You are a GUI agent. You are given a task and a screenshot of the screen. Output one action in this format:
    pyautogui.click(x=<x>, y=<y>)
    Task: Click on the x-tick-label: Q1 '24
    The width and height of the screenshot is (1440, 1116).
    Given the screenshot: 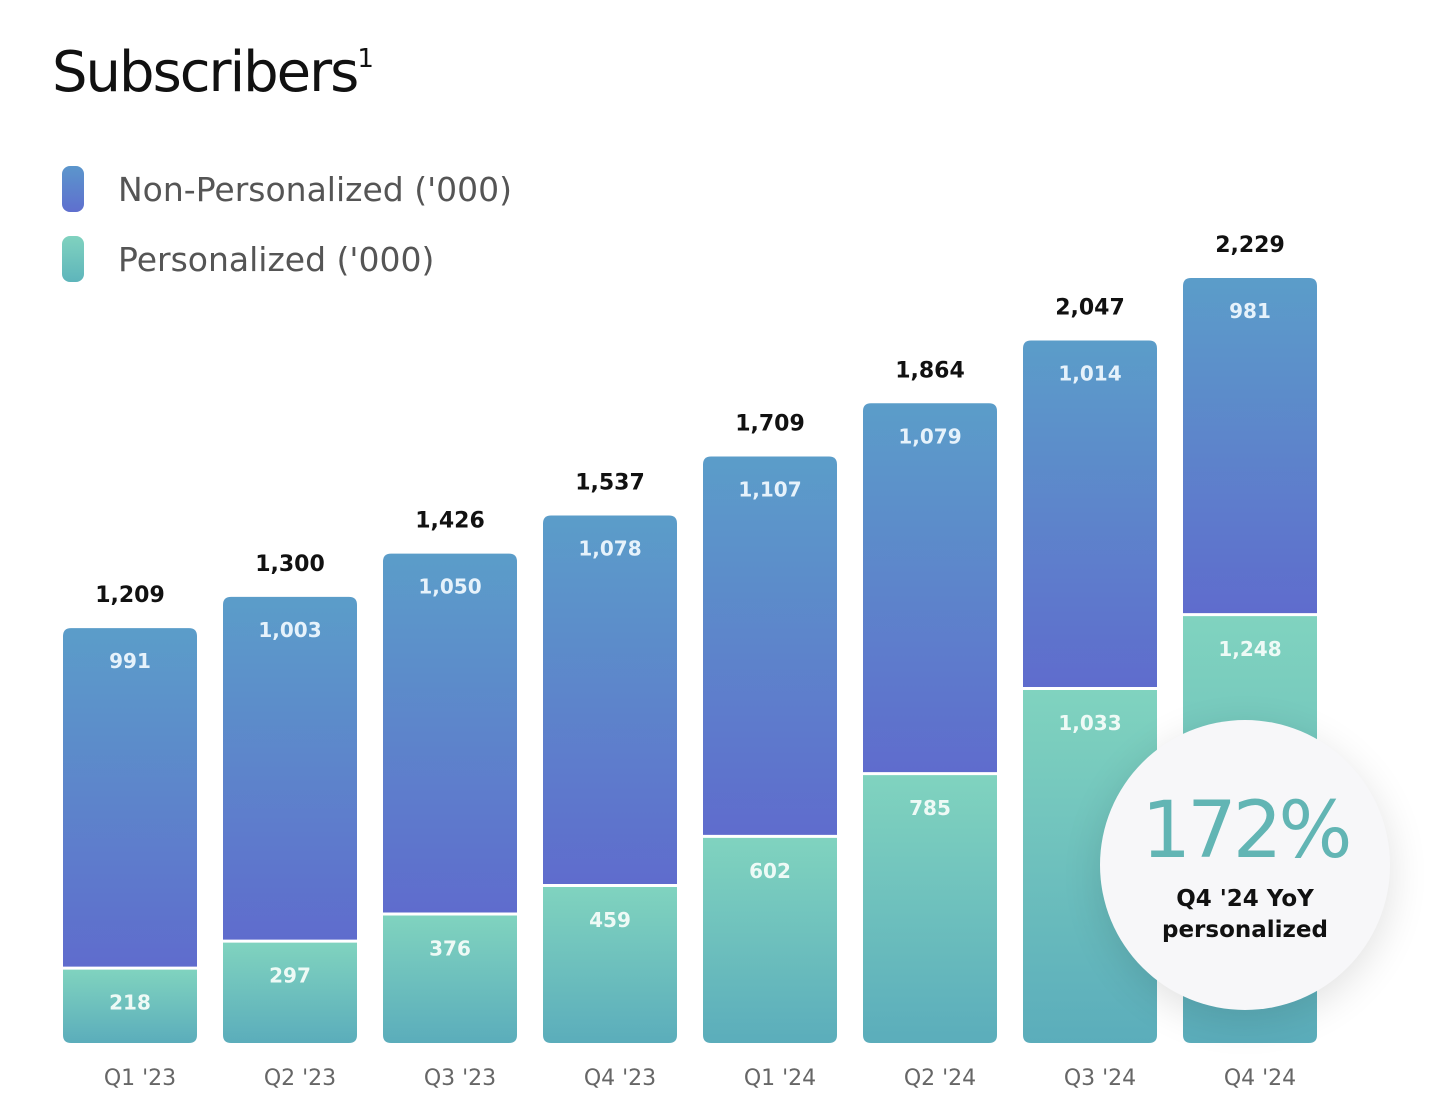 What is the action you would take?
    pyautogui.click(x=780, y=1078)
    